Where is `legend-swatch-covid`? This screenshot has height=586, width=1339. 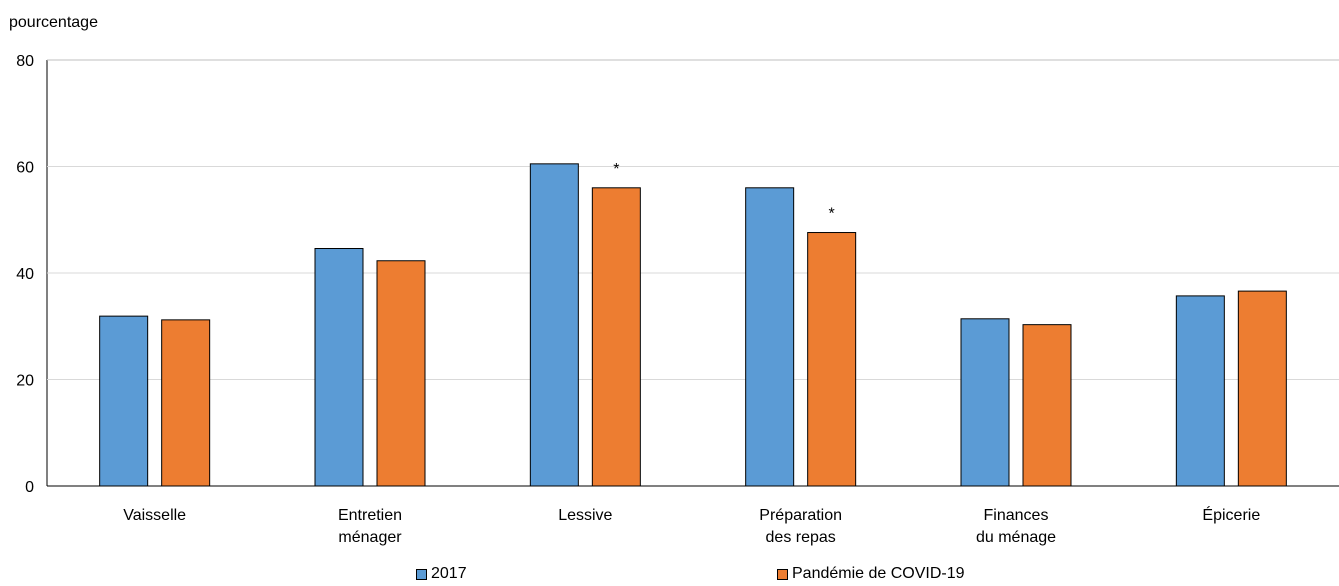
legend-swatch-covid is located at coordinates (782, 574).